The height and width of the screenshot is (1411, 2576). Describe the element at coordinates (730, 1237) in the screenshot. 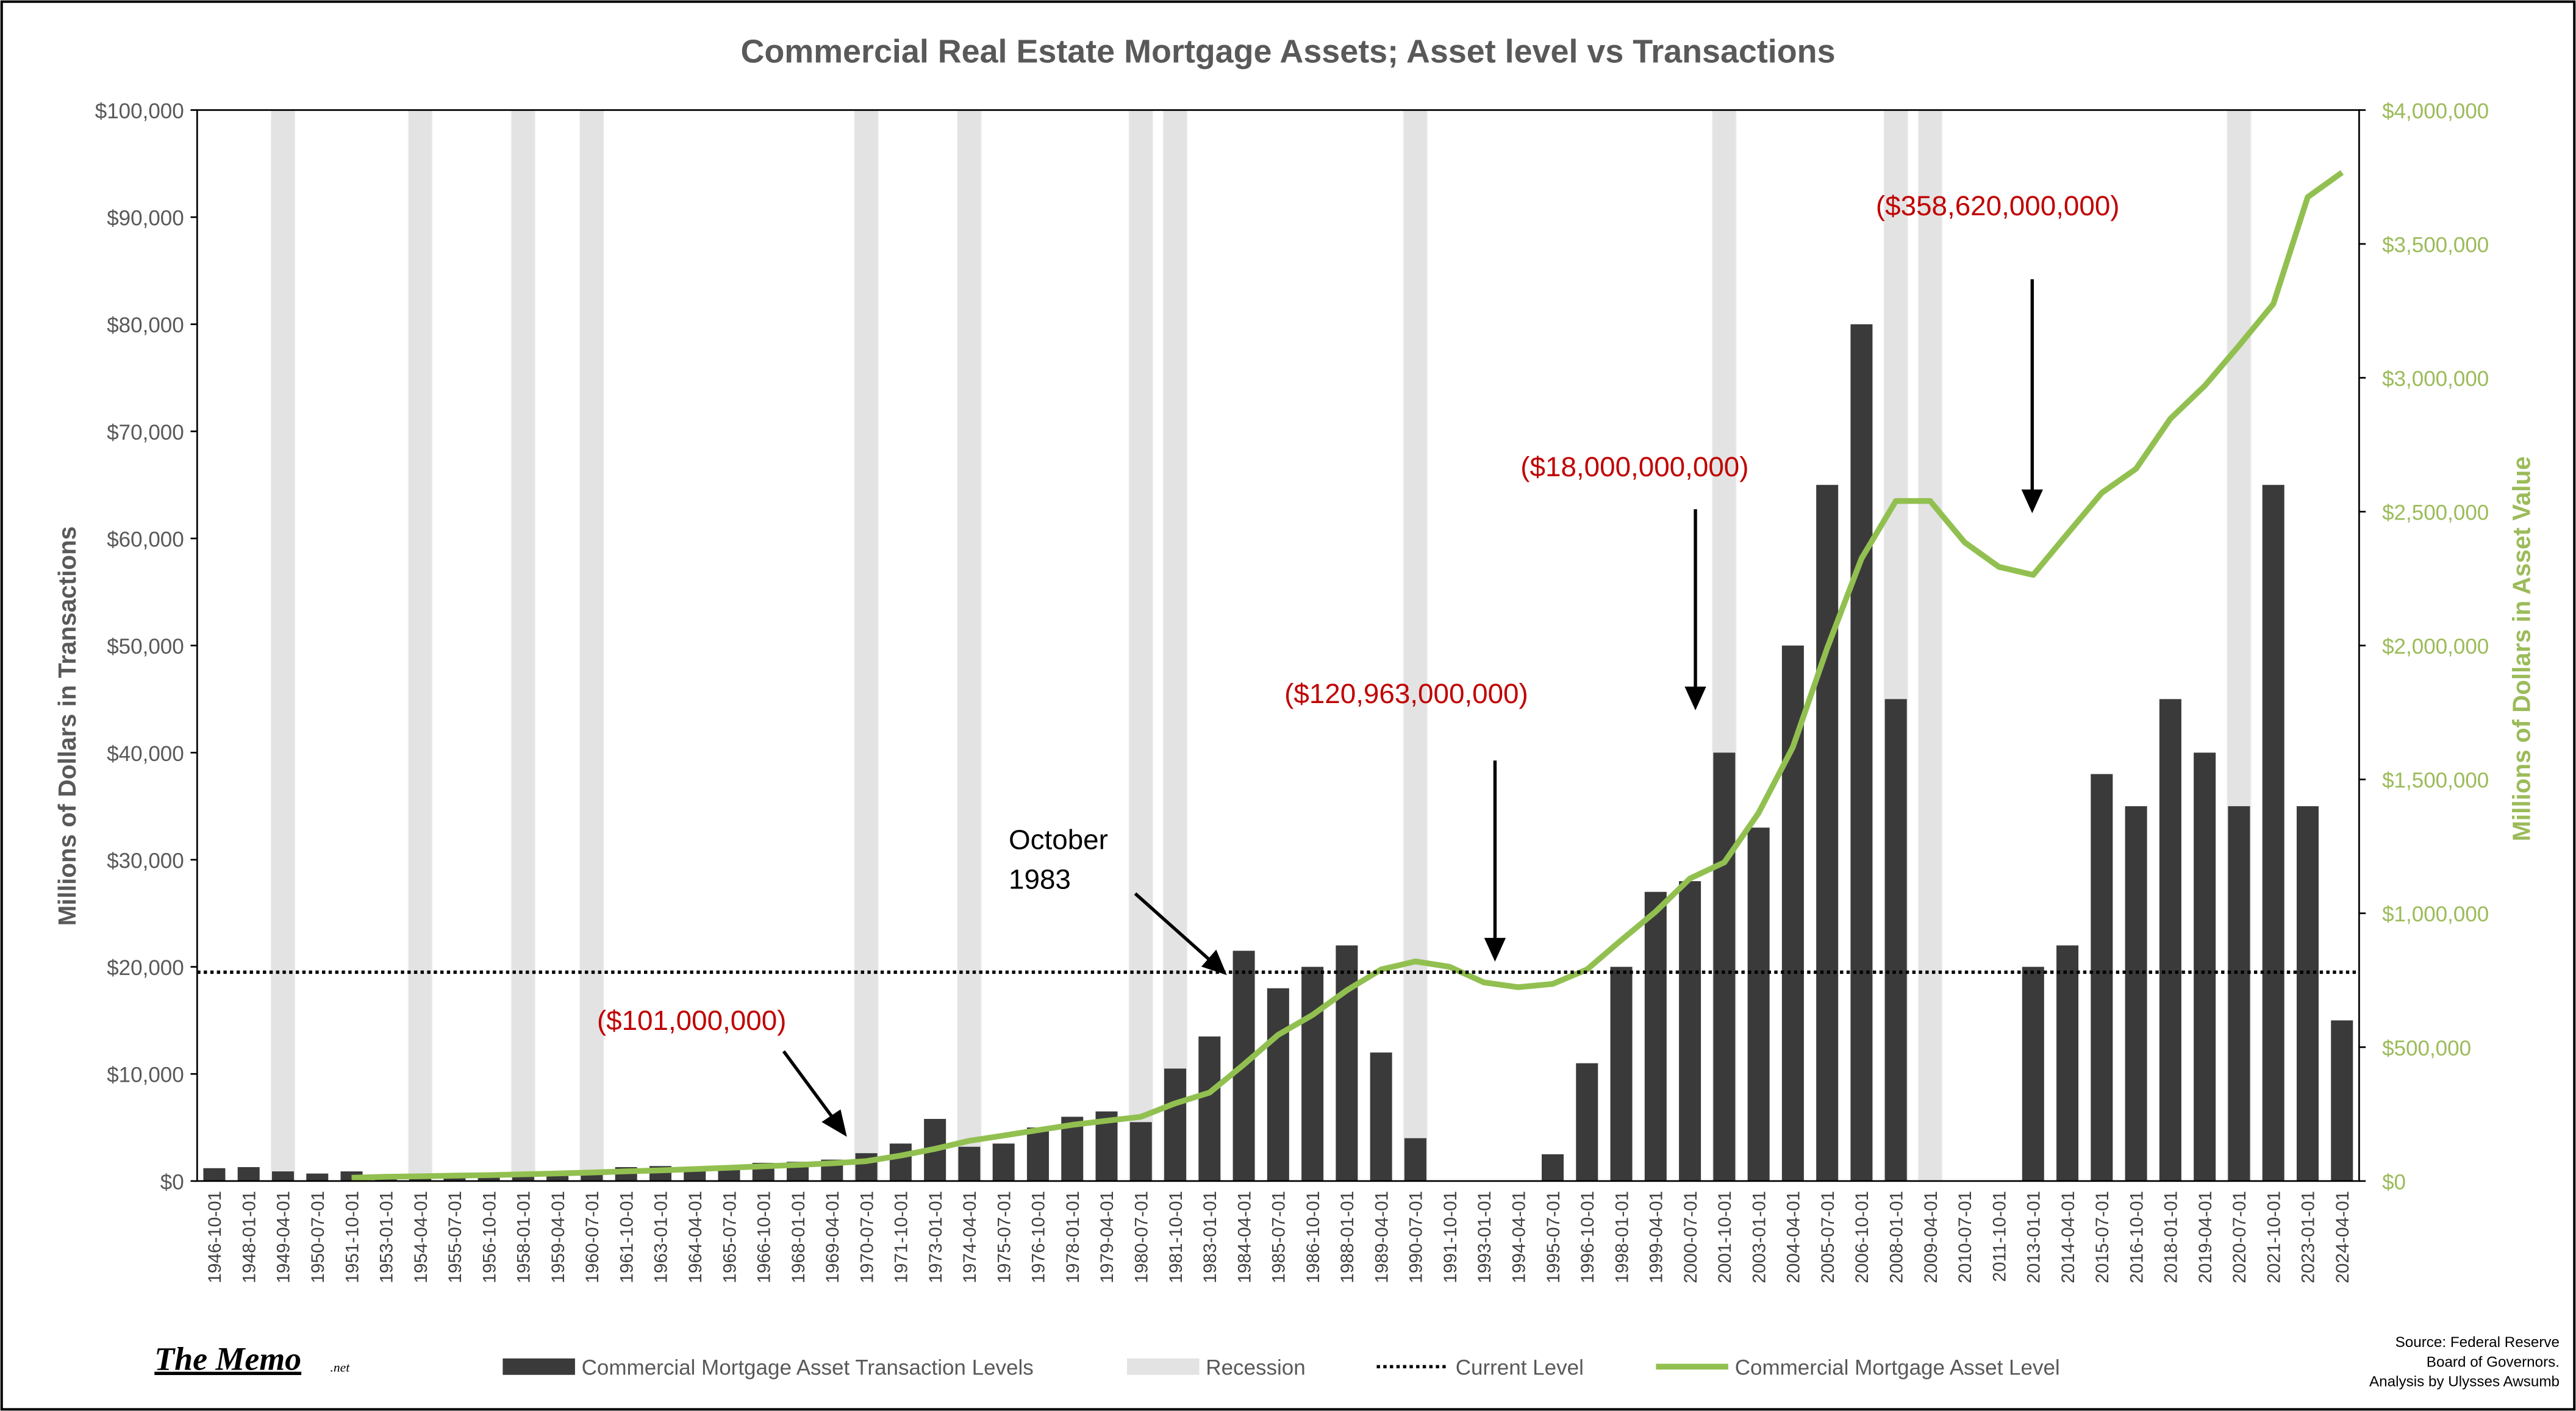

I see `x-tick-label: 1965-07-01` at that location.